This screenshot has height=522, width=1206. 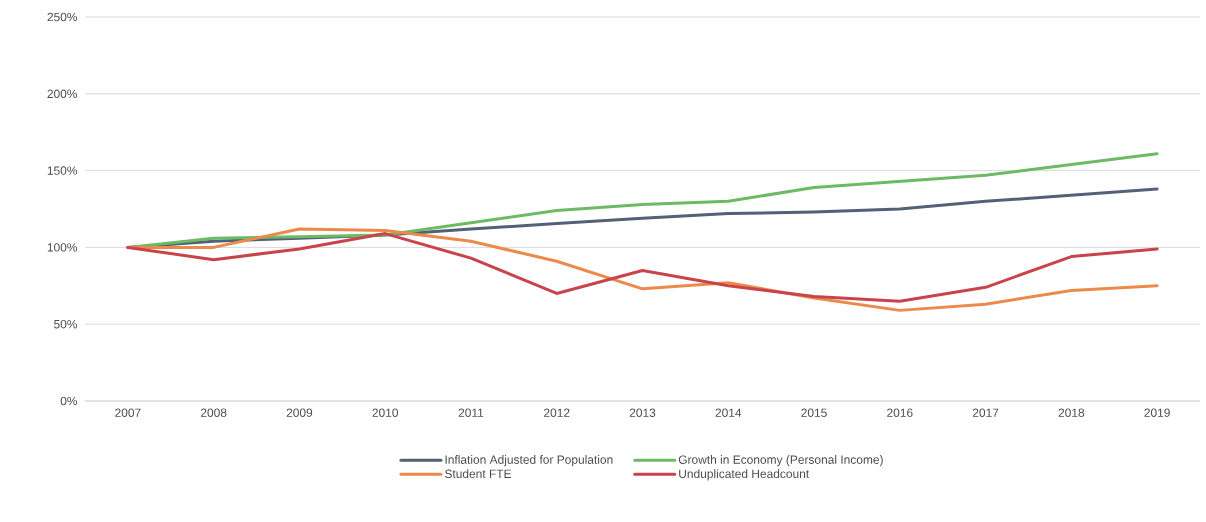 I want to click on x-tick-label: 2011, so click(x=471, y=412).